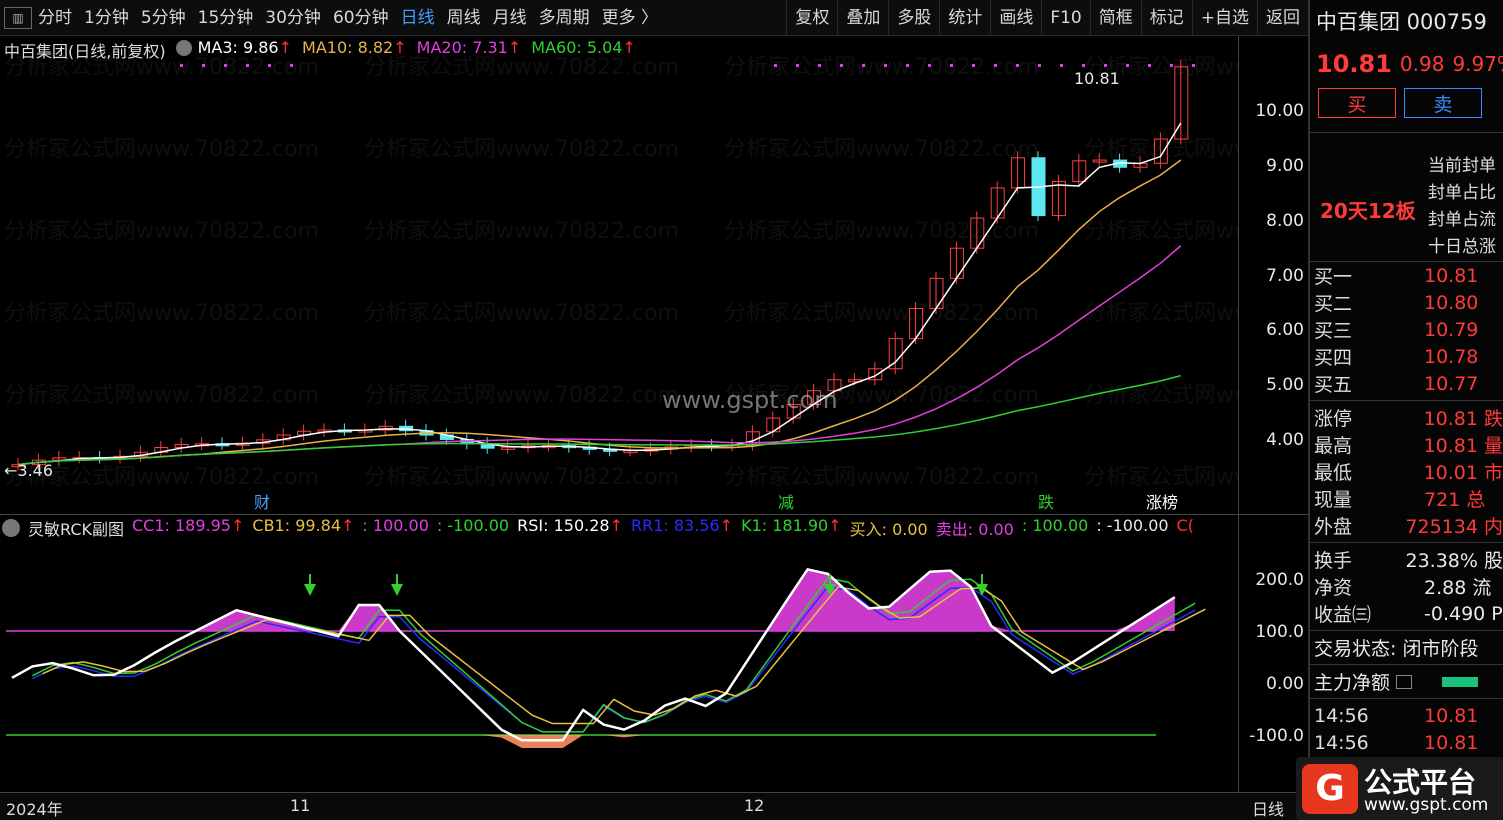 Image resolution: width=1503 pixels, height=820 pixels. Describe the element at coordinates (1451, 302) in the screenshot. I see `quote-value: 10.80` at that location.